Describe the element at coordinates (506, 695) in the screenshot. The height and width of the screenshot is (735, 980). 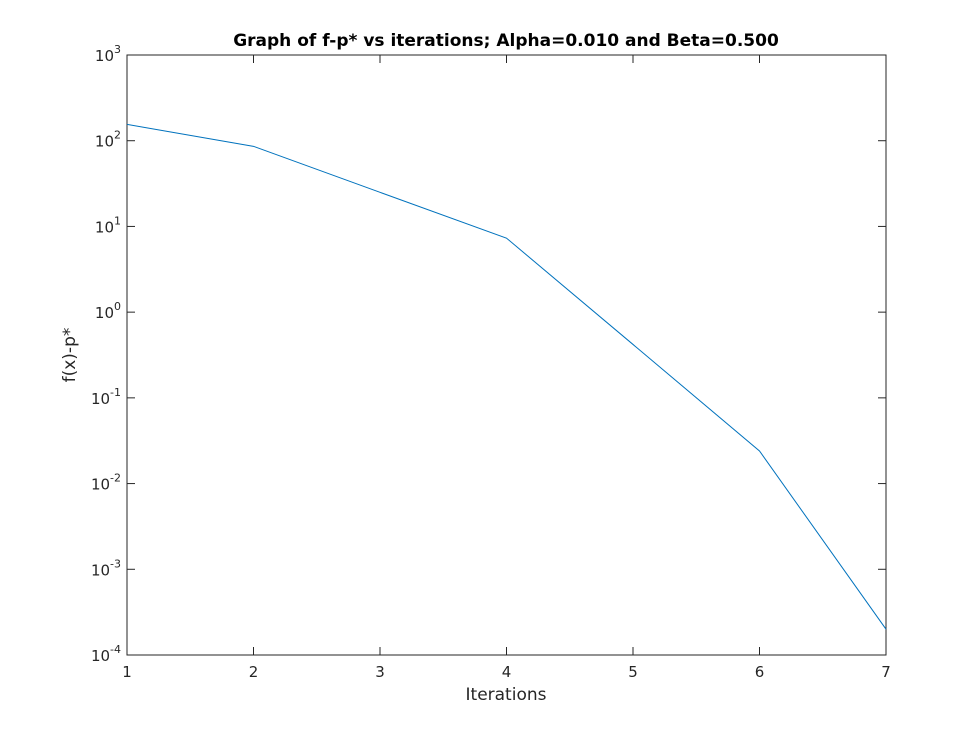
I see `x-axis-label: Iterations` at that location.